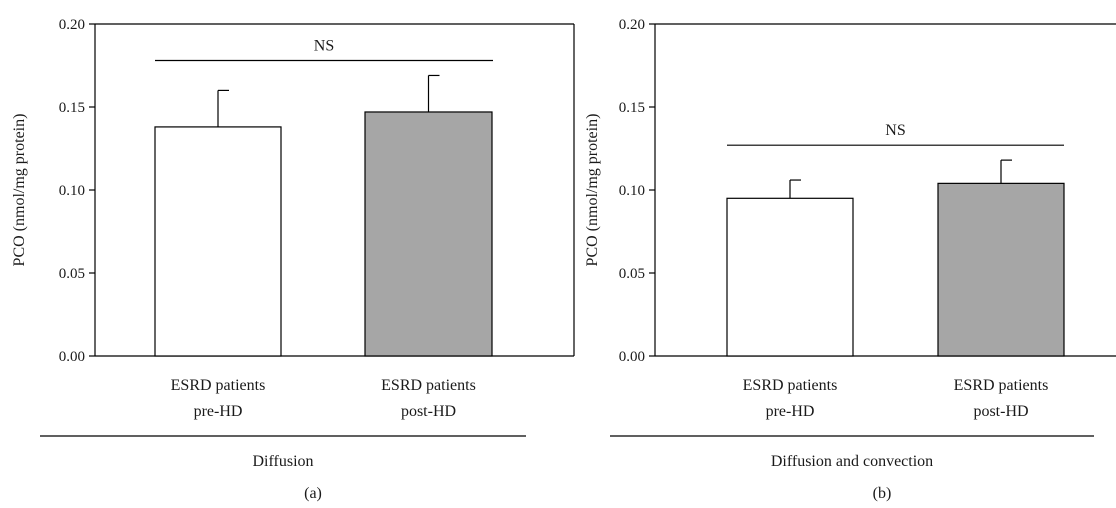 Image resolution: width=1116 pixels, height=508 pixels. I want to click on group-label: Diffusion and convection, so click(852, 461).